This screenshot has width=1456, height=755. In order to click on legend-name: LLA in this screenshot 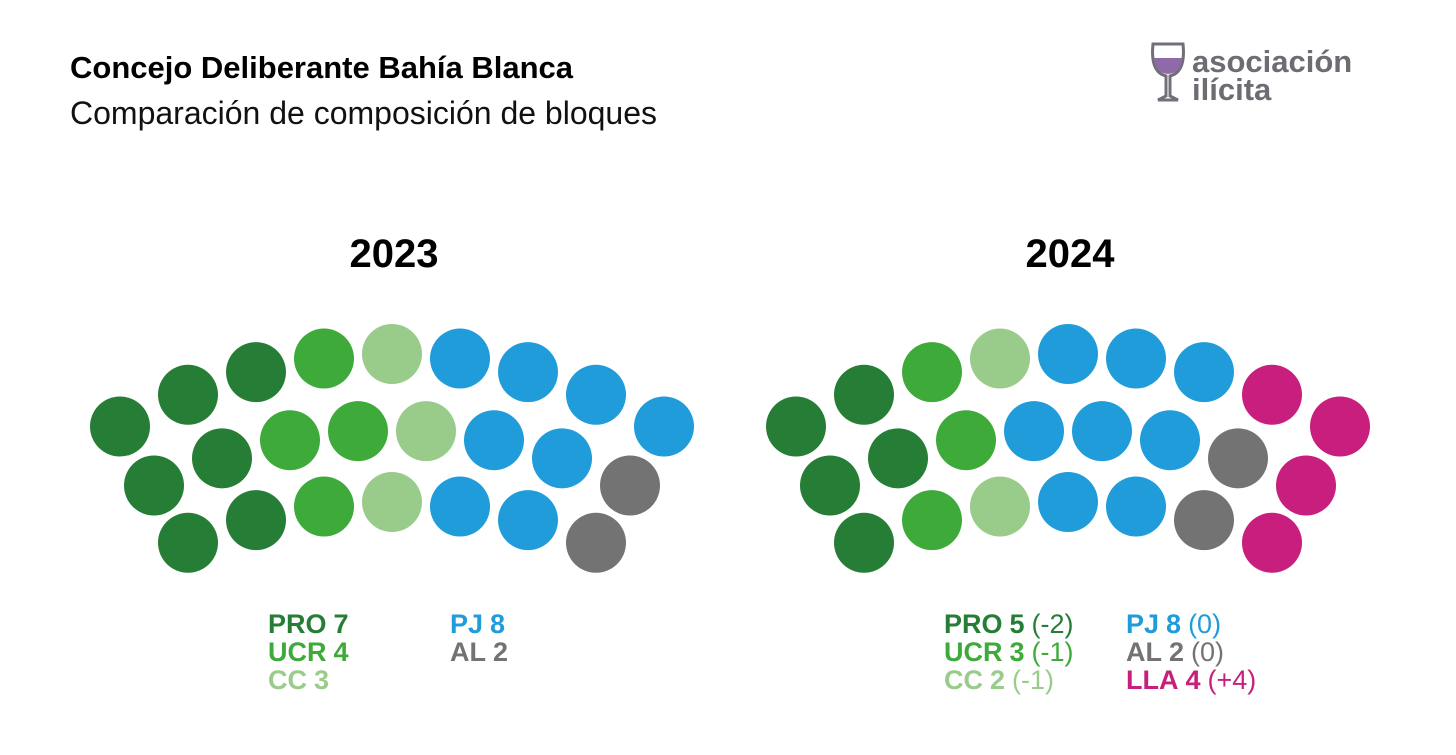, I will do `click(1152, 680)`.